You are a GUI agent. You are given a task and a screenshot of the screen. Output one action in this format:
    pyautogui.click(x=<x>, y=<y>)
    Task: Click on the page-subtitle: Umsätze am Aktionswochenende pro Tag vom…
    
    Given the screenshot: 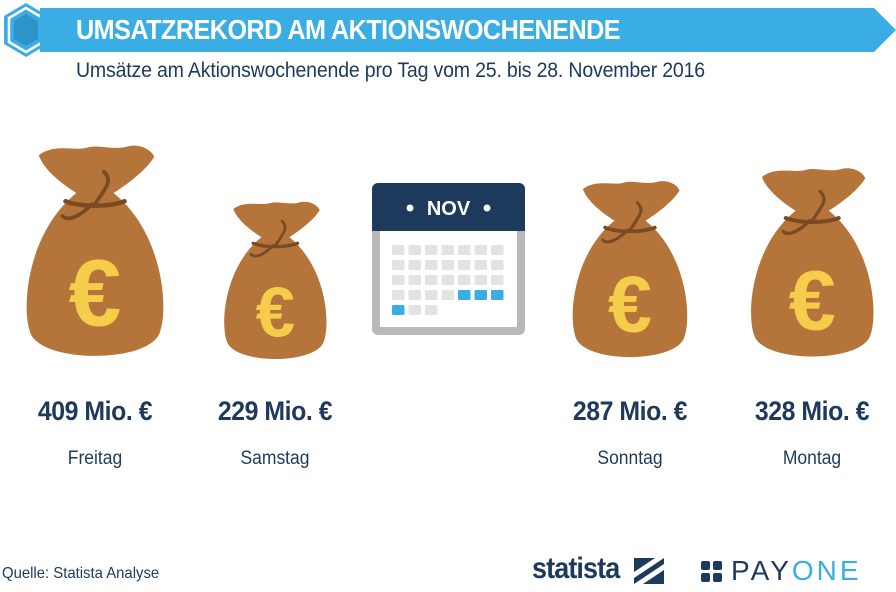 What is the action you would take?
    pyautogui.click(x=390, y=70)
    